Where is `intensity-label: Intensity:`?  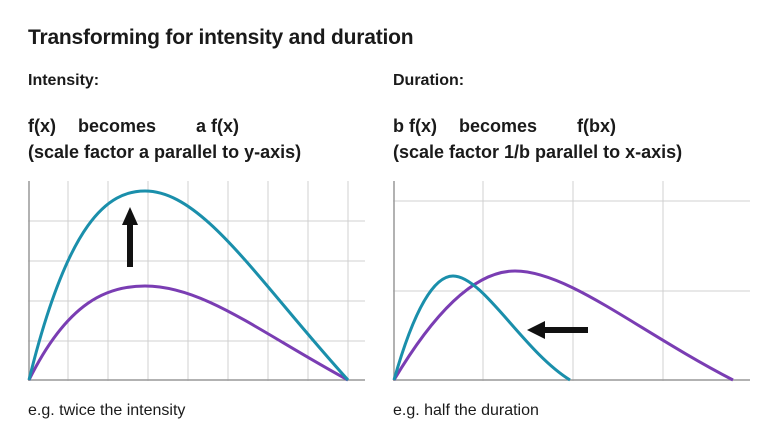 intensity-label: Intensity: is located at coordinates (64, 80).